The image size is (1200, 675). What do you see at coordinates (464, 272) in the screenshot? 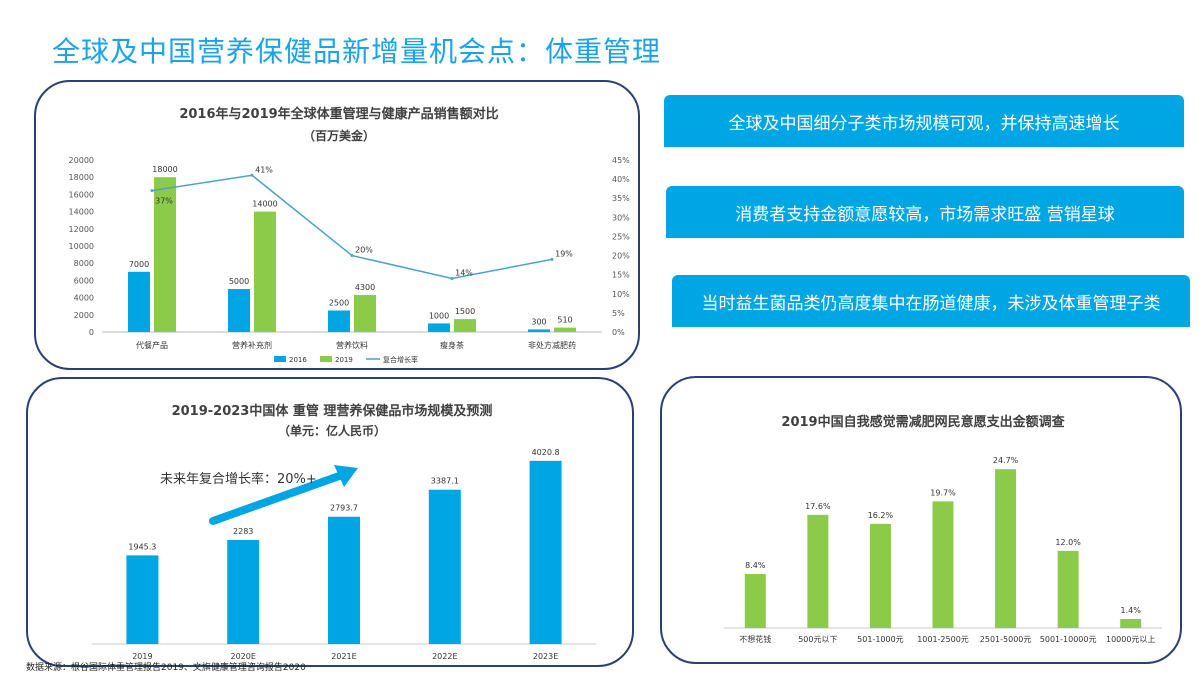
I see `line-value-label: 14%` at bounding box center [464, 272].